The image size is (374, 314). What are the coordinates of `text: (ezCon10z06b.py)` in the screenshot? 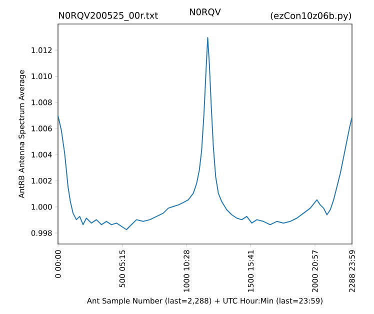 It's located at (311, 16).